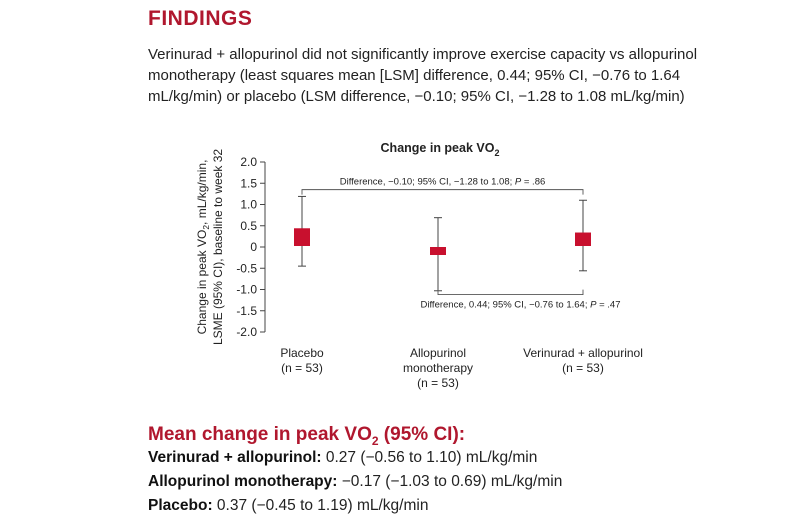 The image size is (800, 532). Describe the element at coordinates (200, 18) in the screenshot. I see `findings-heading: FINDINGS` at that location.